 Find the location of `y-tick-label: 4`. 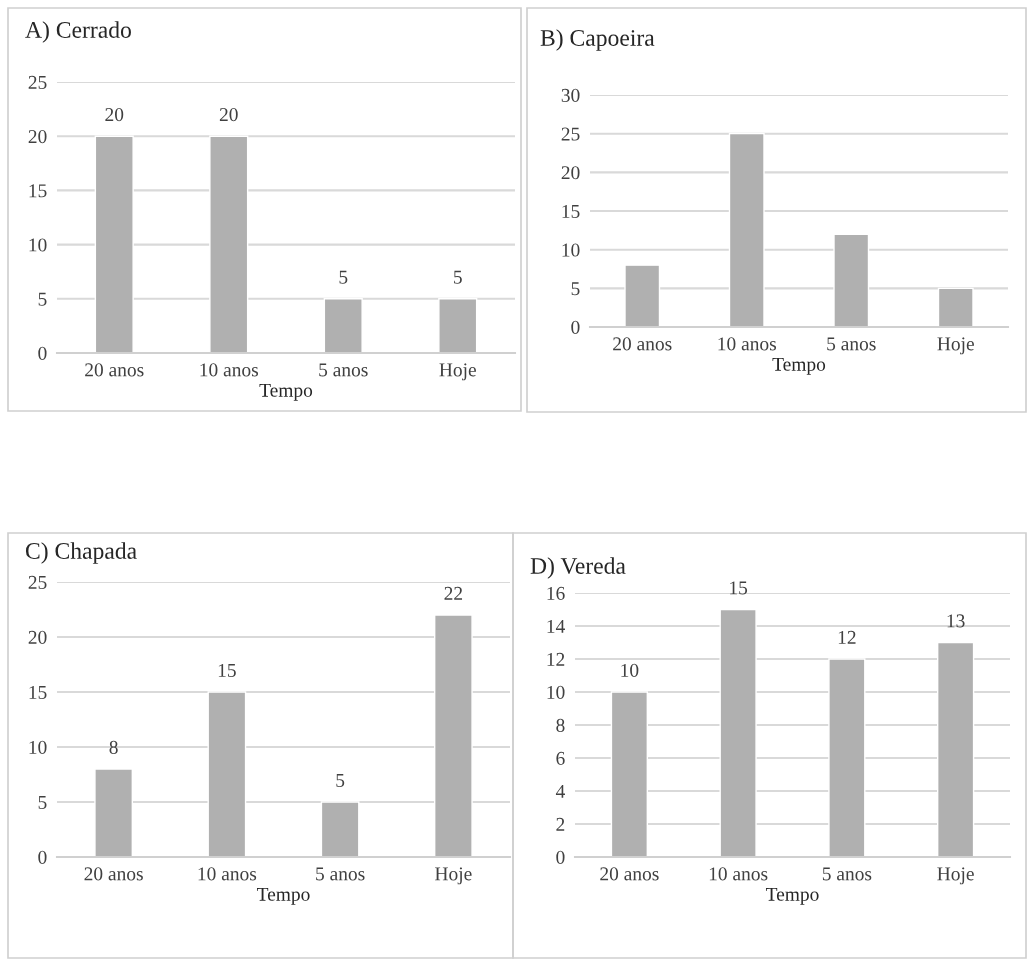

y-tick-label: 4 is located at coordinates (560, 791).